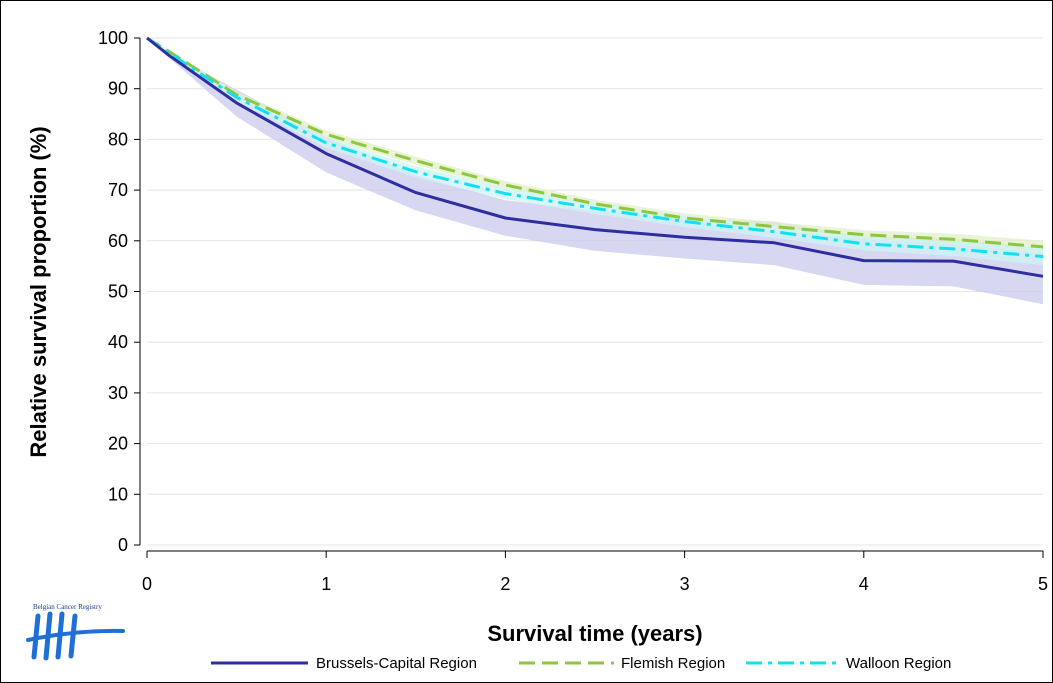  What do you see at coordinates (118, 342) in the screenshot?
I see `y-tick-label-40: 40` at bounding box center [118, 342].